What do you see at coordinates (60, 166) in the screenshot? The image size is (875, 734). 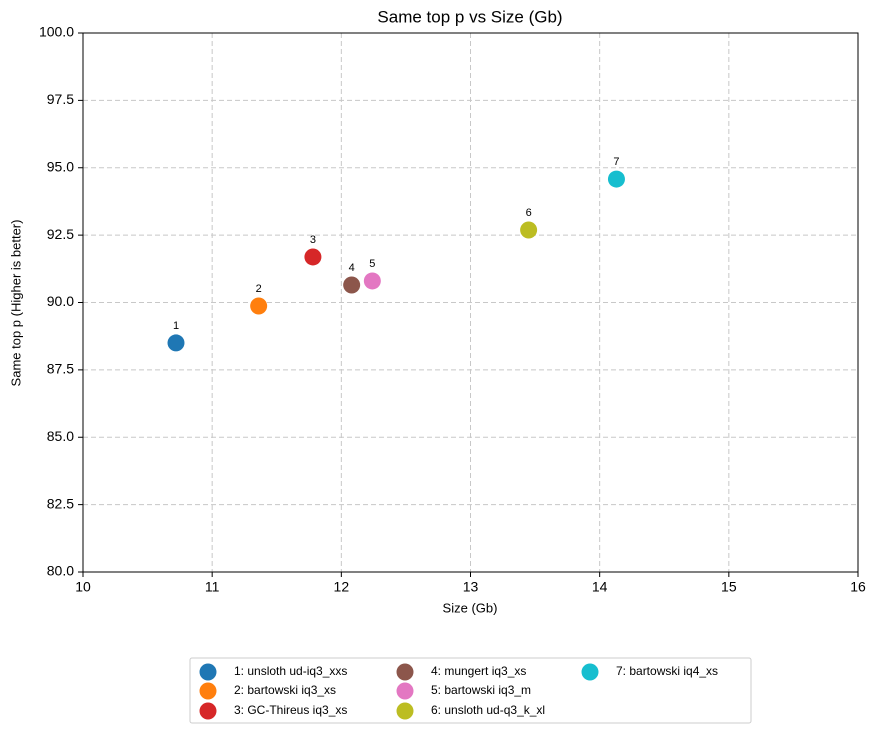 I see `y-tick-label: 95.0` at bounding box center [60, 166].